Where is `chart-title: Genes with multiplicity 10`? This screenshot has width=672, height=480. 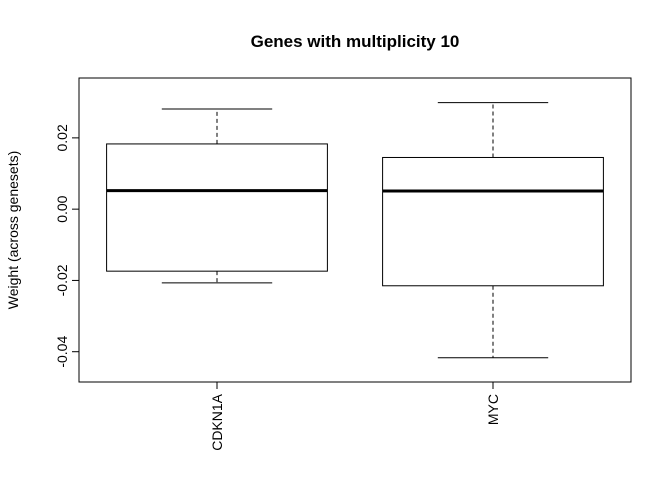 chart-title: Genes with multiplicity 10 is located at coordinates (355, 41).